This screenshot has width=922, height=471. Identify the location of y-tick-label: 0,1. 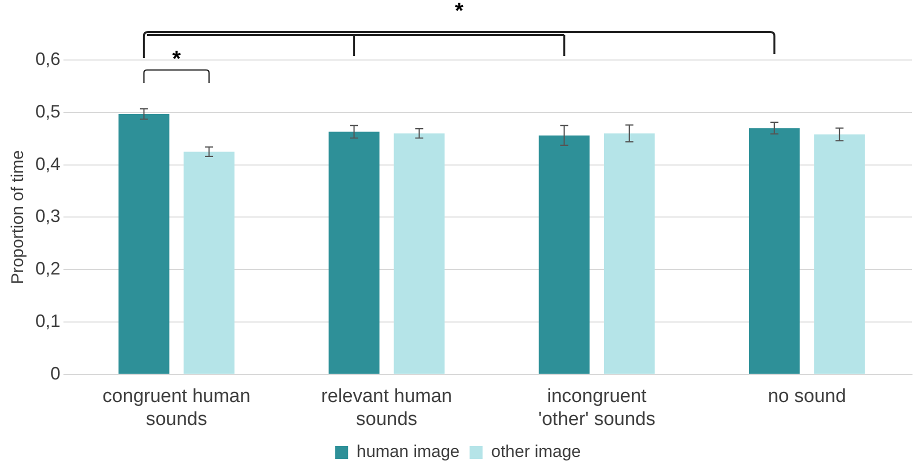
(47, 320).